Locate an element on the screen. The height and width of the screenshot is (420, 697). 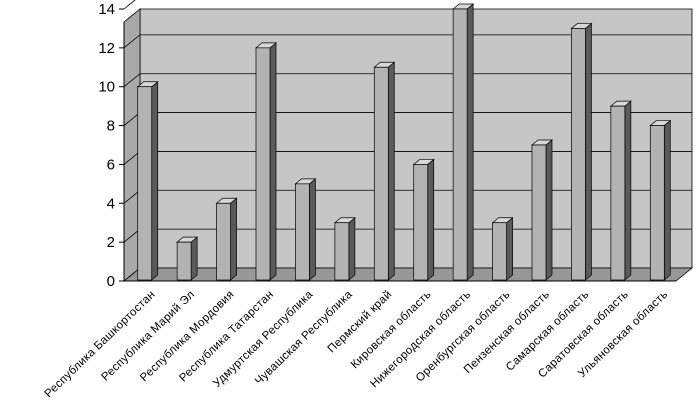
y-tick-label: 8 is located at coordinates (111, 126).